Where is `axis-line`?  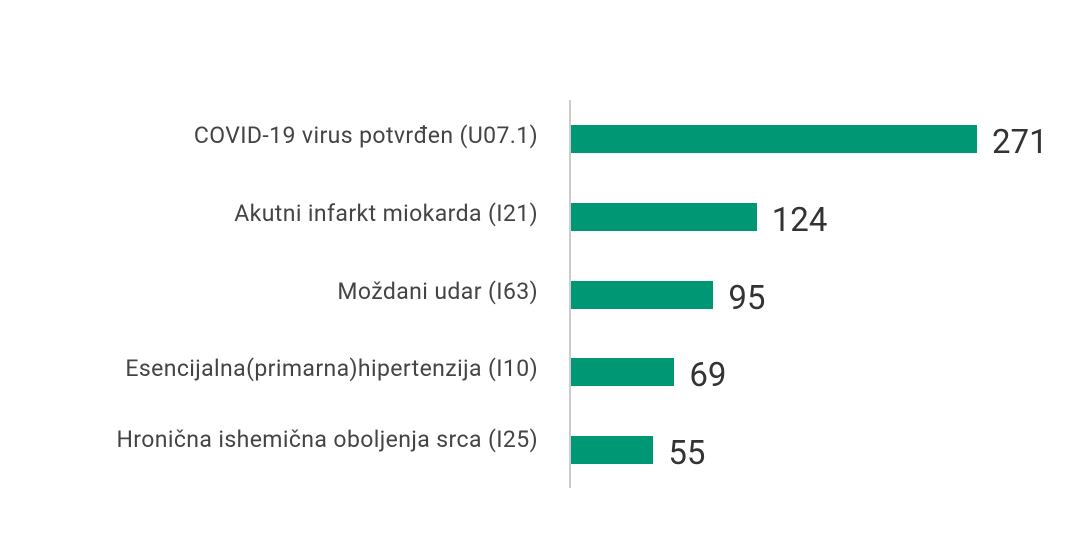 axis-line is located at coordinates (570, 294).